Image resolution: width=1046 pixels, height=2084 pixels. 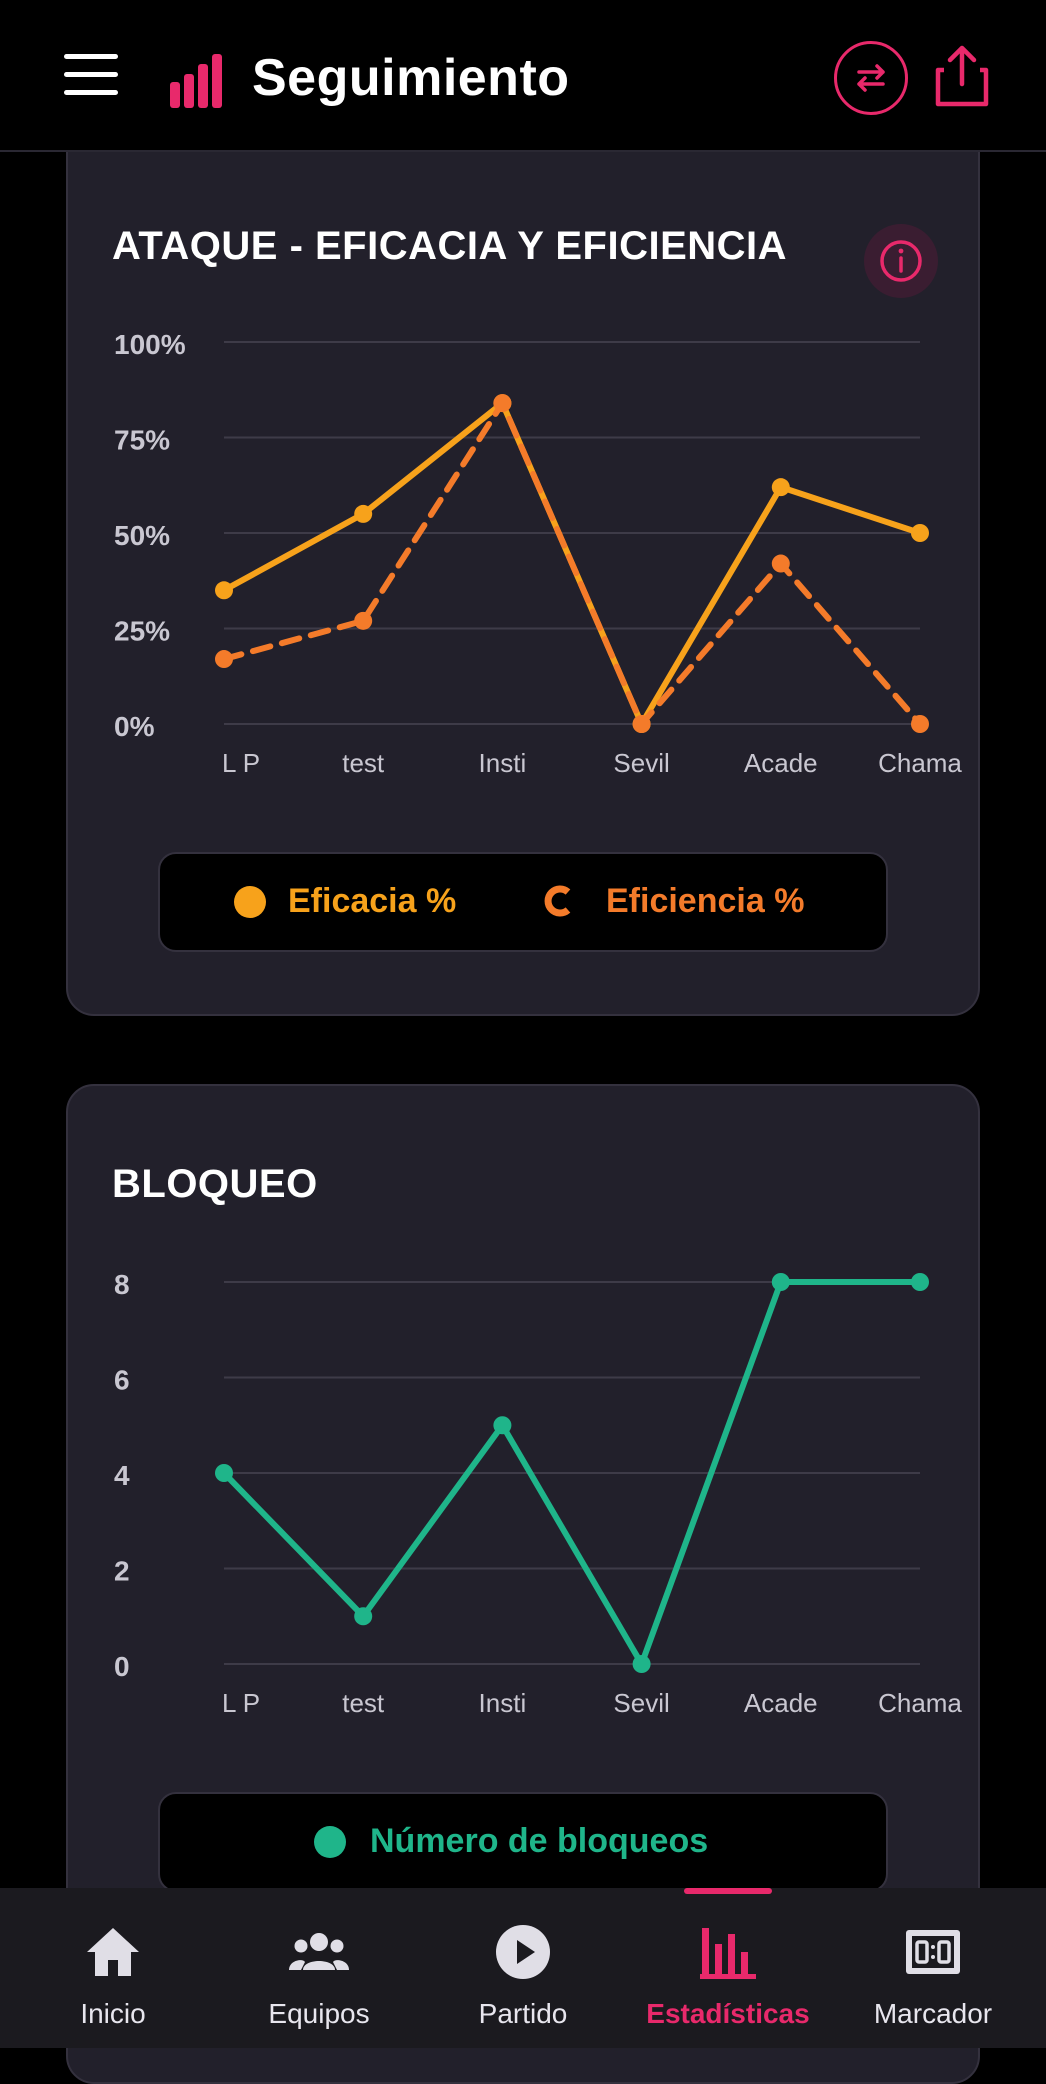 What do you see at coordinates (122, 1571) in the screenshot?
I see `y-tick-label: 2` at bounding box center [122, 1571].